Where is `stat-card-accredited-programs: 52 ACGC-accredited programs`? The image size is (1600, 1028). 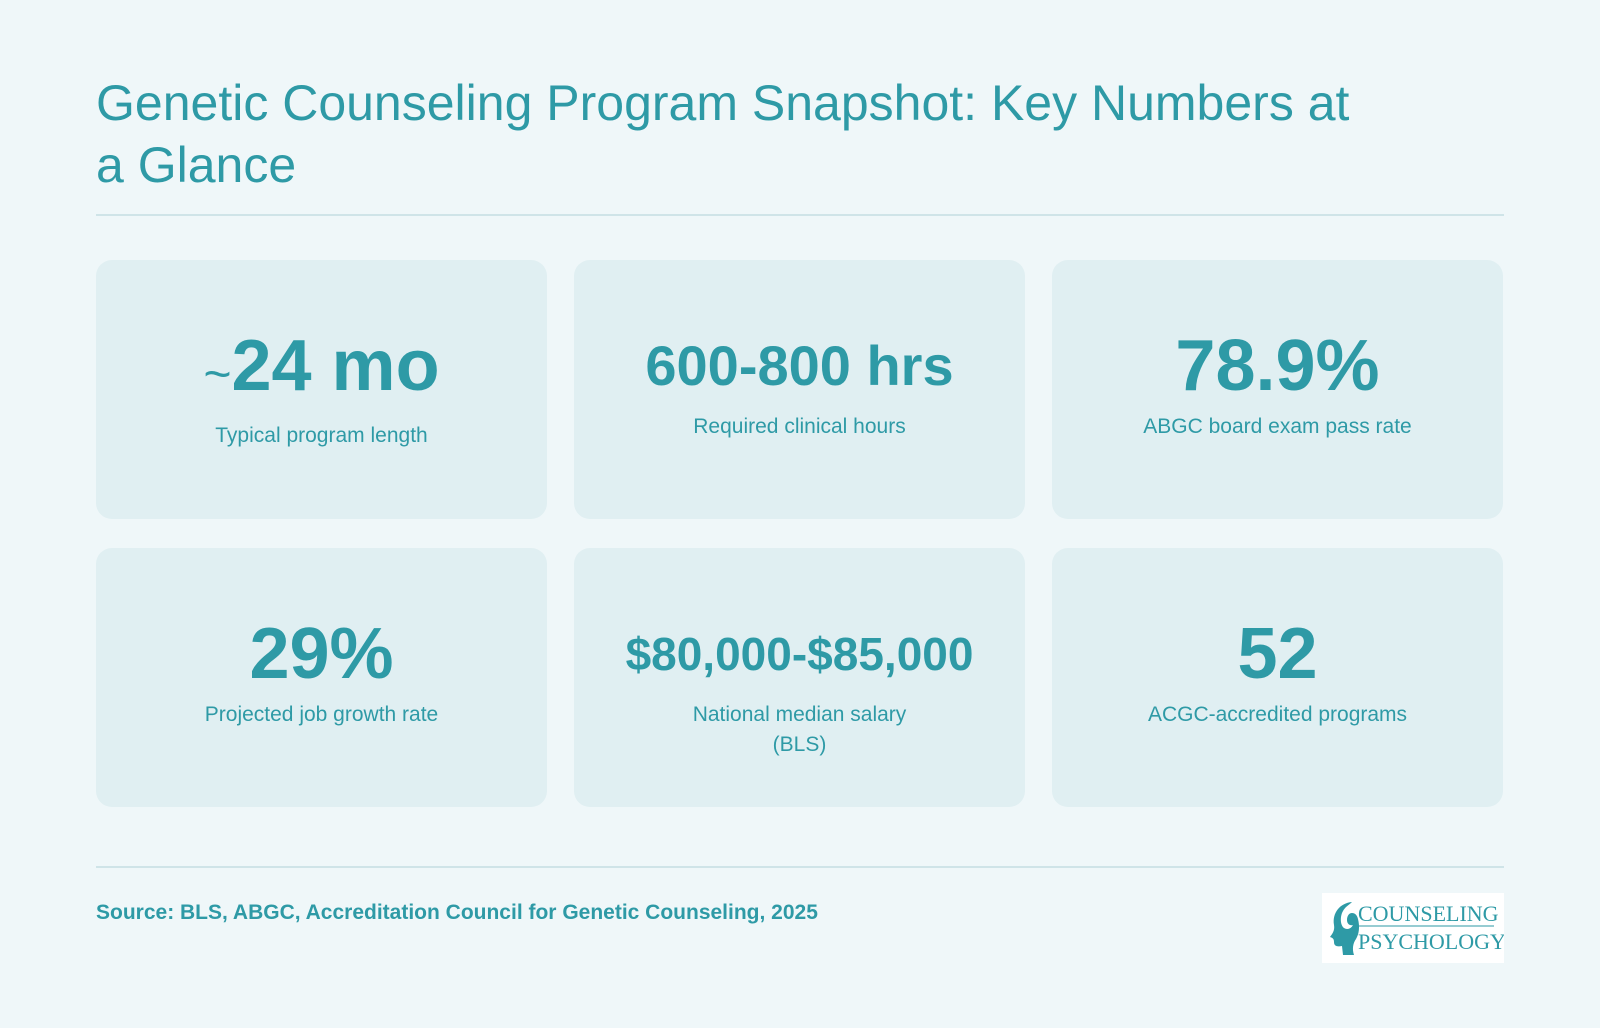
stat-card-accredited-programs: 52 ACGC-accredited programs is located at coordinates (1277, 677).